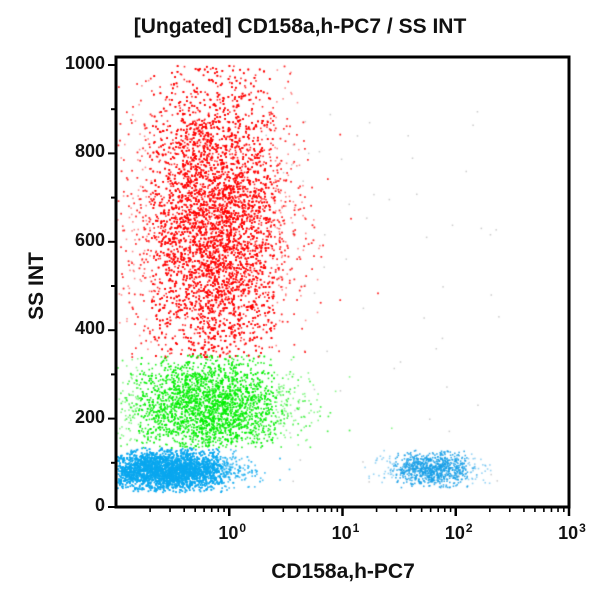 This screenshot has height=600, width=600. What do you see at coordinates (99, 505) in the screenshot?
I see `y-tick-label: 0` at bounding box center [99, 505].